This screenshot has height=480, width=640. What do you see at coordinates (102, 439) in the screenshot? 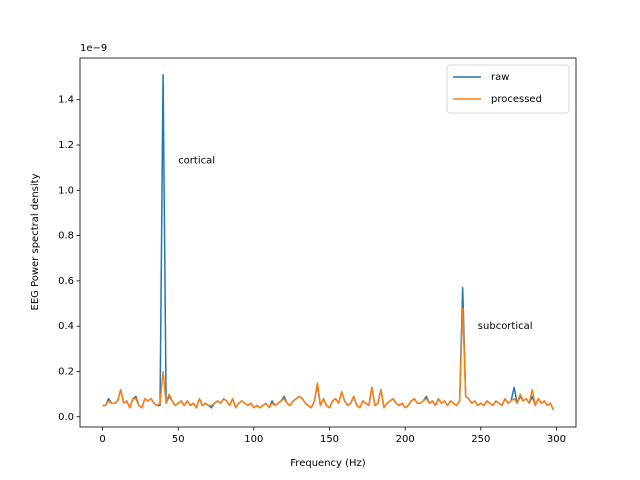
I see `x-tick-label: 0` at bounding box center [102, 439].